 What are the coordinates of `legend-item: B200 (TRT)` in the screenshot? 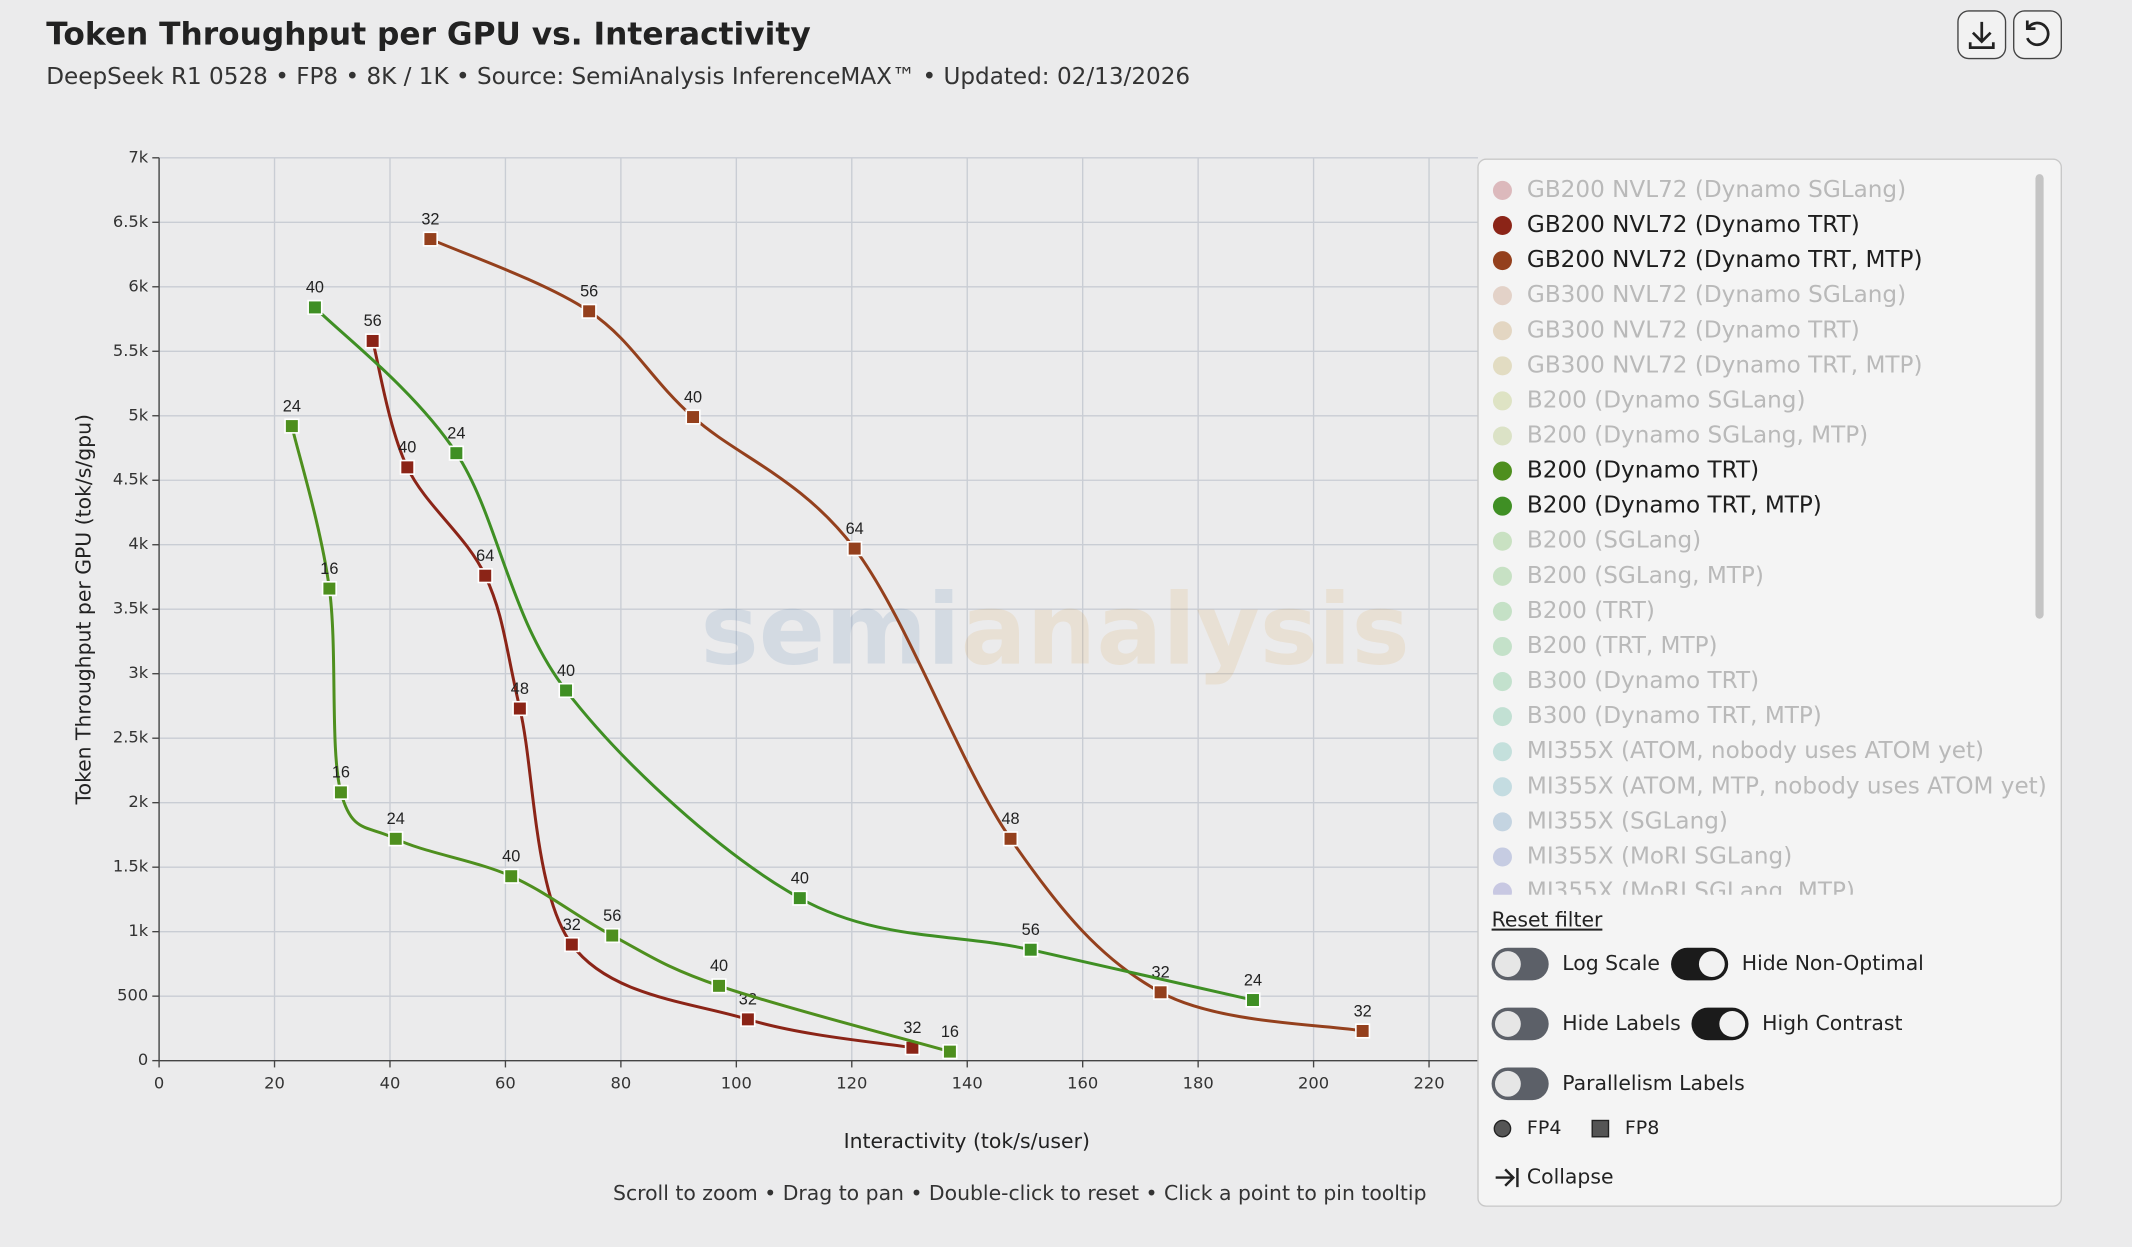 It's located at (1573, 611).